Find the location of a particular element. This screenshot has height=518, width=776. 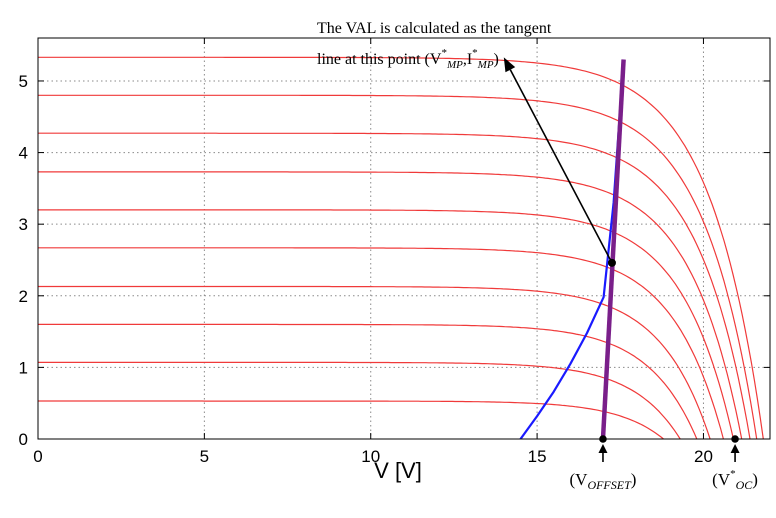

annotation-arrow-shaft is located at coordinates (561, 166).